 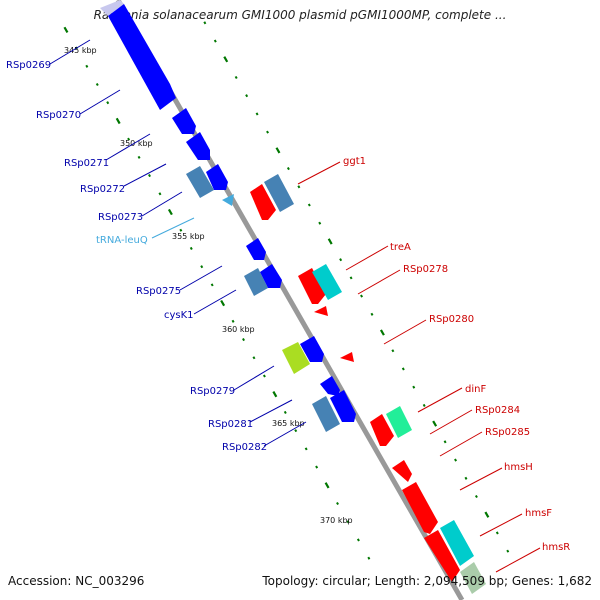 I want to click on label-trea: treA, so click(x=400, y=247).